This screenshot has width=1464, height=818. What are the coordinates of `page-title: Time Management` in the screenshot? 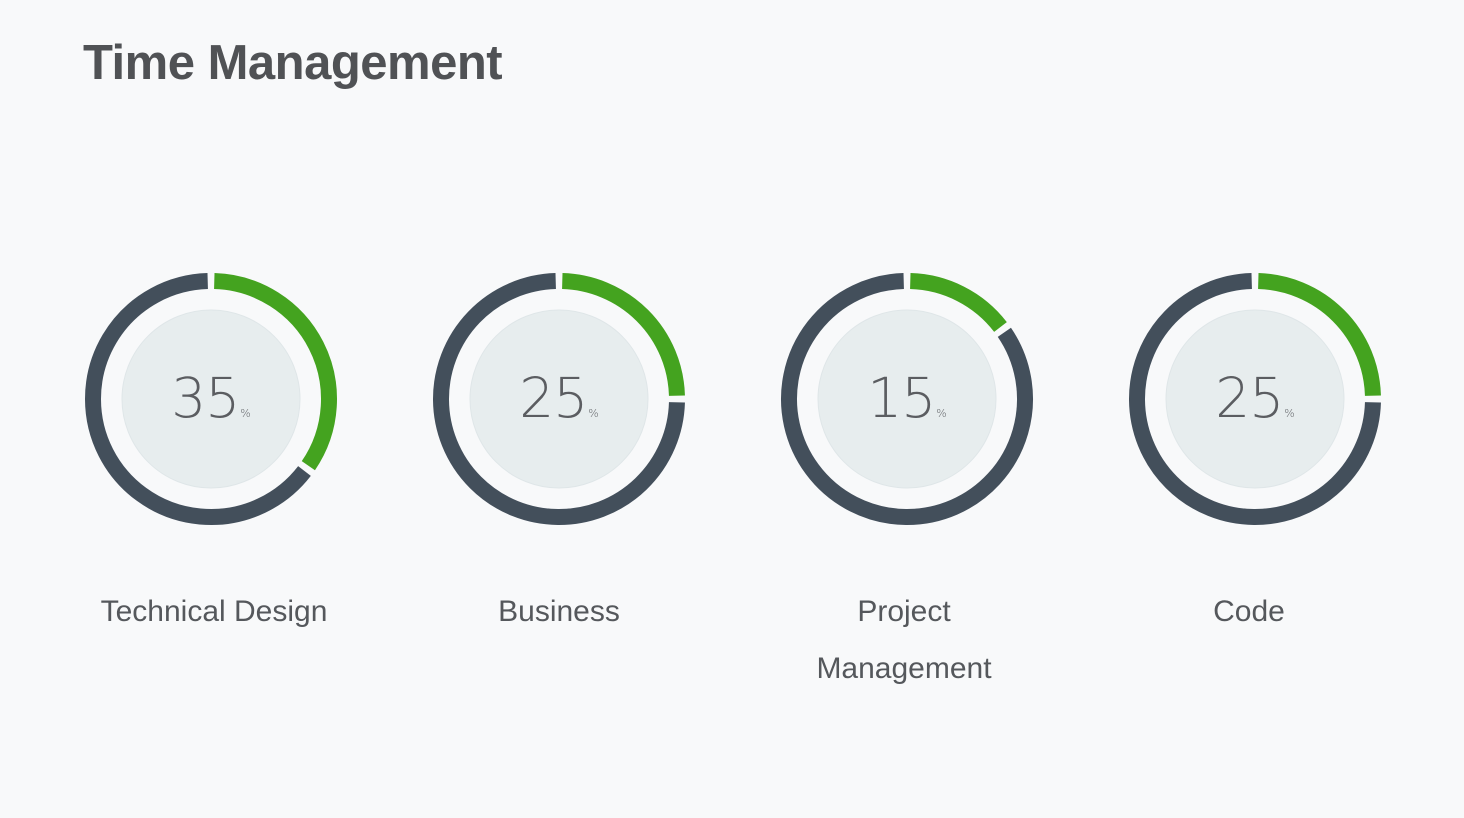 It's located at (293, 63).